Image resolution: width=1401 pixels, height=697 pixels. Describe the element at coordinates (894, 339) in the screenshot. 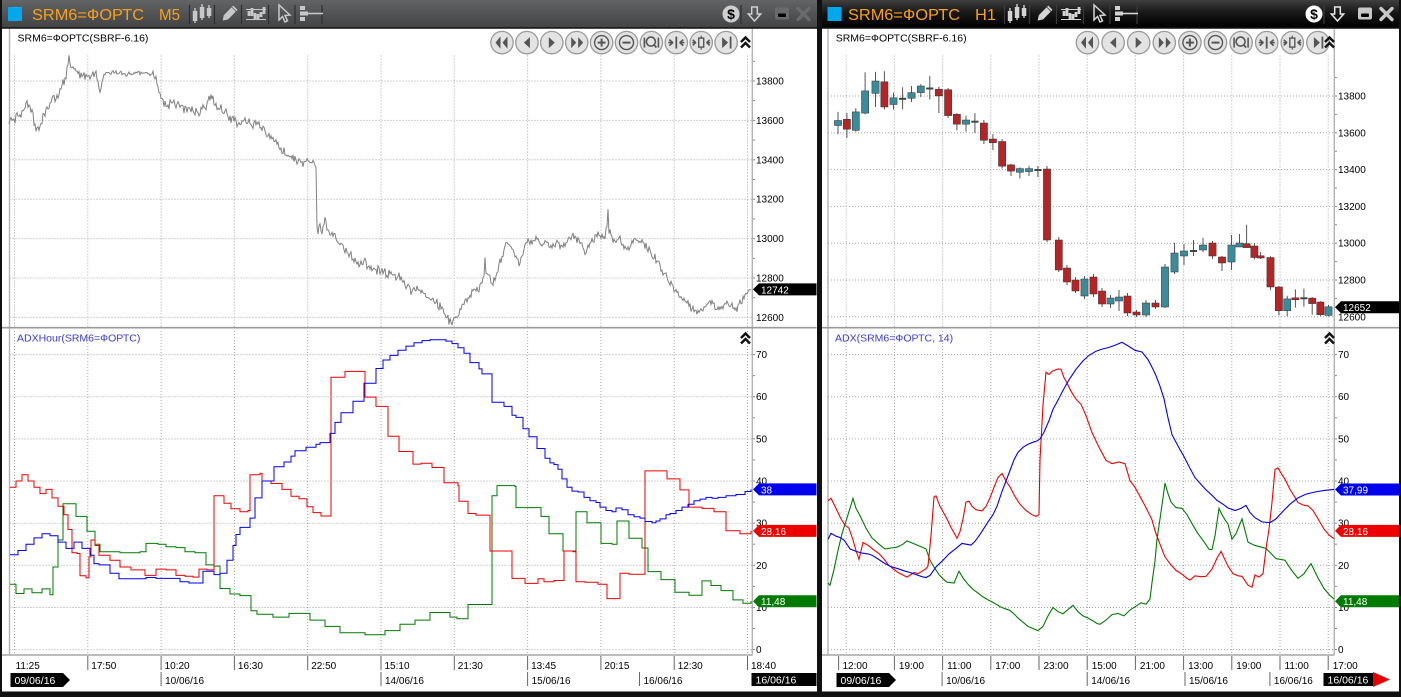

I see `svg-text: ADX(SRM6=ФОРТС, 14)` at that location.